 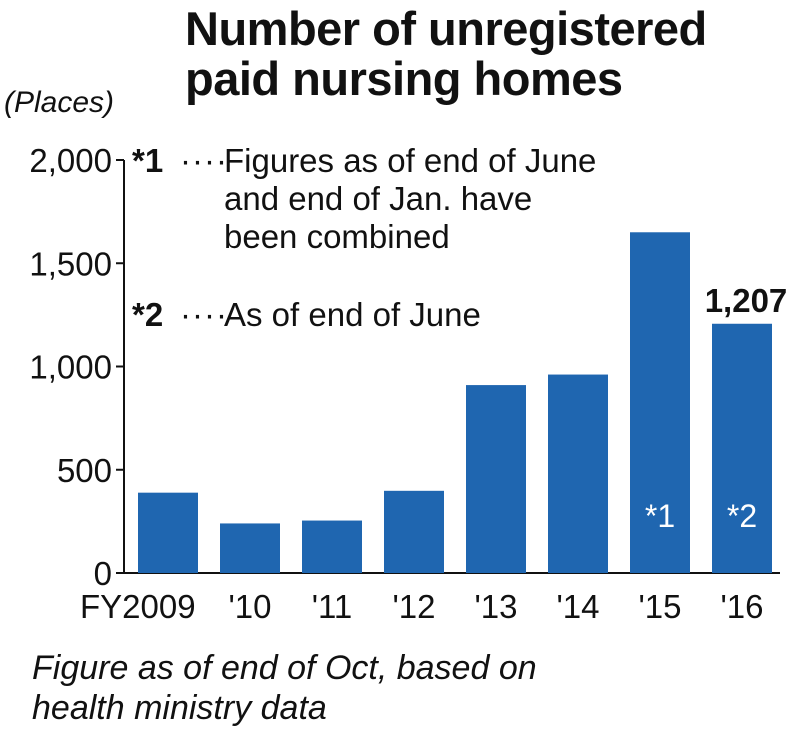 I want to click on x-tick-label: '11, so click(x=332, y=606).